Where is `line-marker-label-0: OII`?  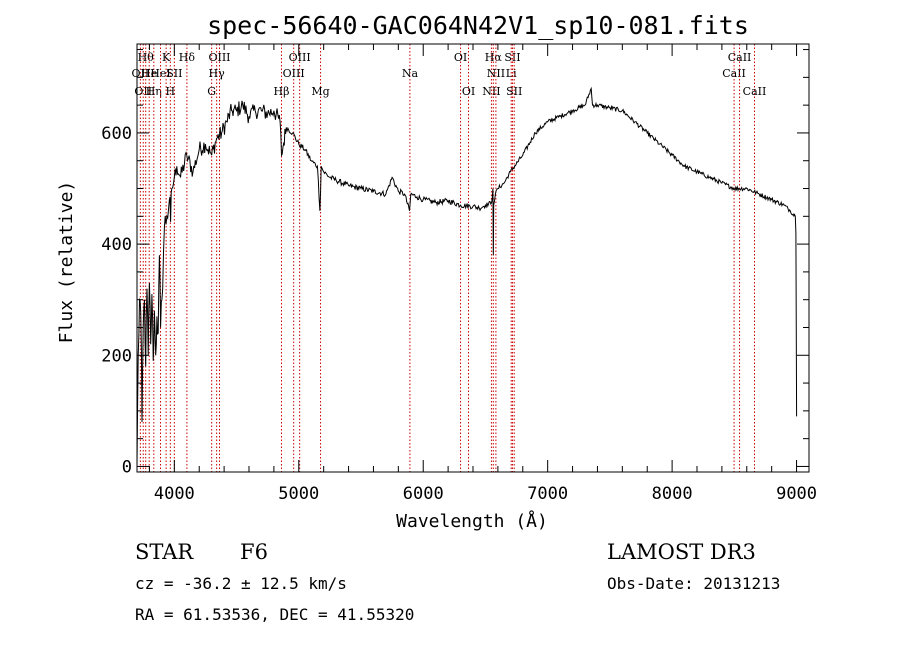
line-marker-label-0: OII is located at coordinates (141, 73).